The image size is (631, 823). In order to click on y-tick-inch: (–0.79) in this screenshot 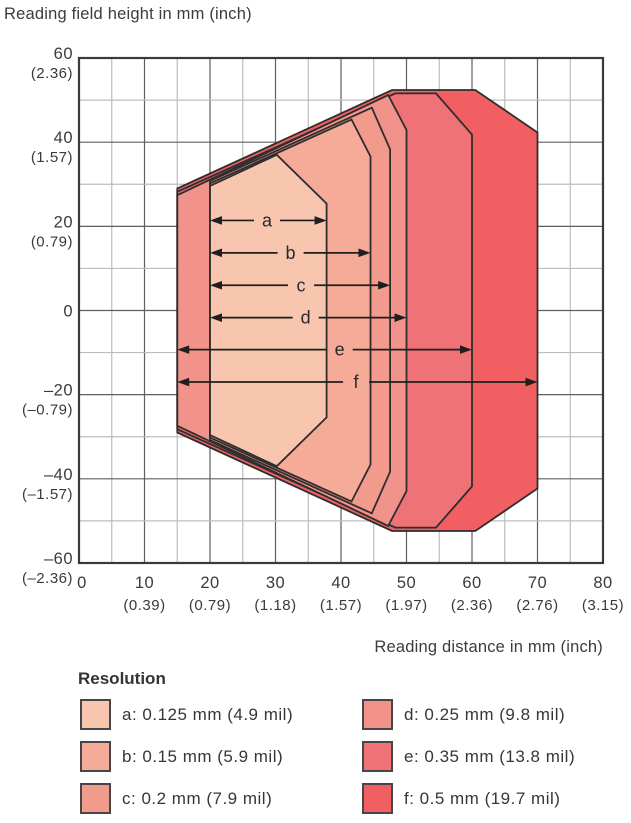, I will do `click(47, 410)`.